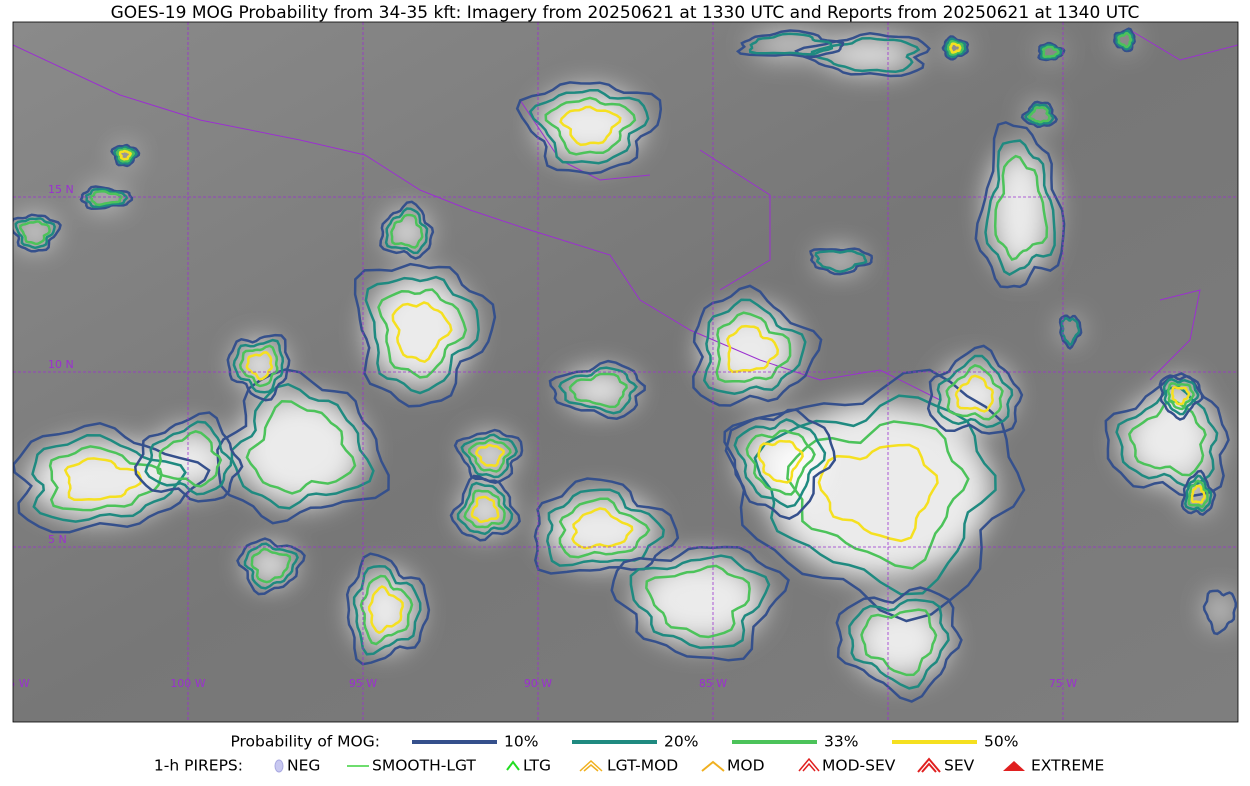 The image size is (1250, 786). I want to click on legend-label: 33%, so click(841, 742).